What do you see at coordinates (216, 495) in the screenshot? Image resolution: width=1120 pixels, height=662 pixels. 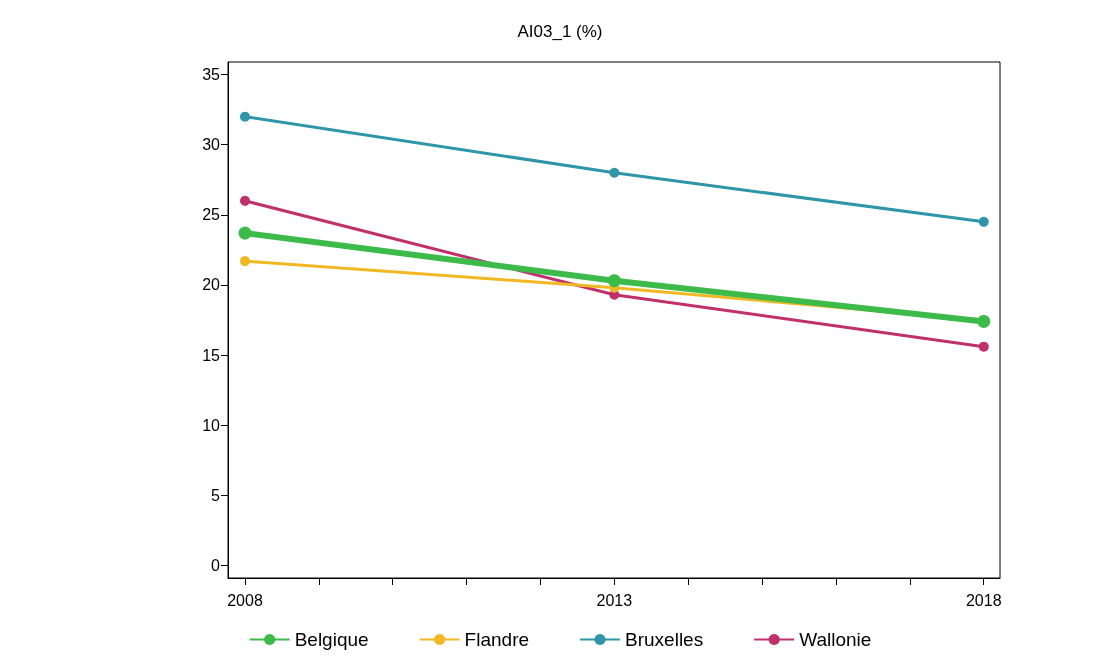 I see `y-tick-label: 5` at bounding box center [216, 495].